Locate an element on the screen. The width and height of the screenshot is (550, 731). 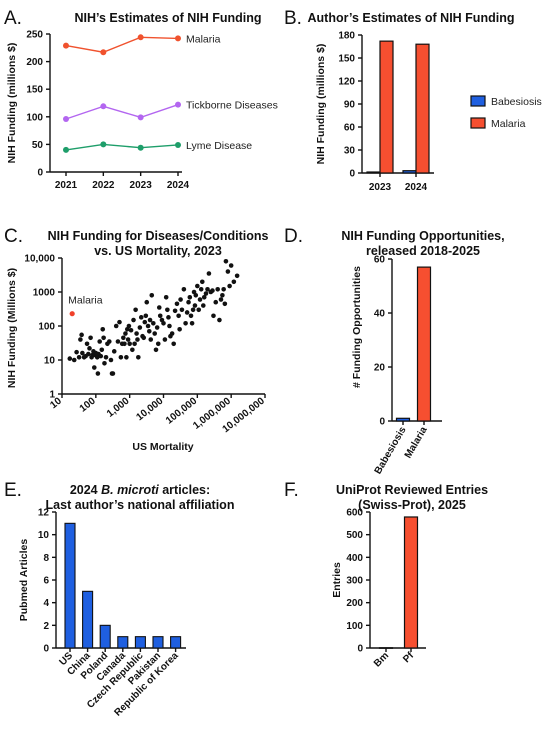
panel-c-x-tick-label: 100 is located at coordinates (88, 404).